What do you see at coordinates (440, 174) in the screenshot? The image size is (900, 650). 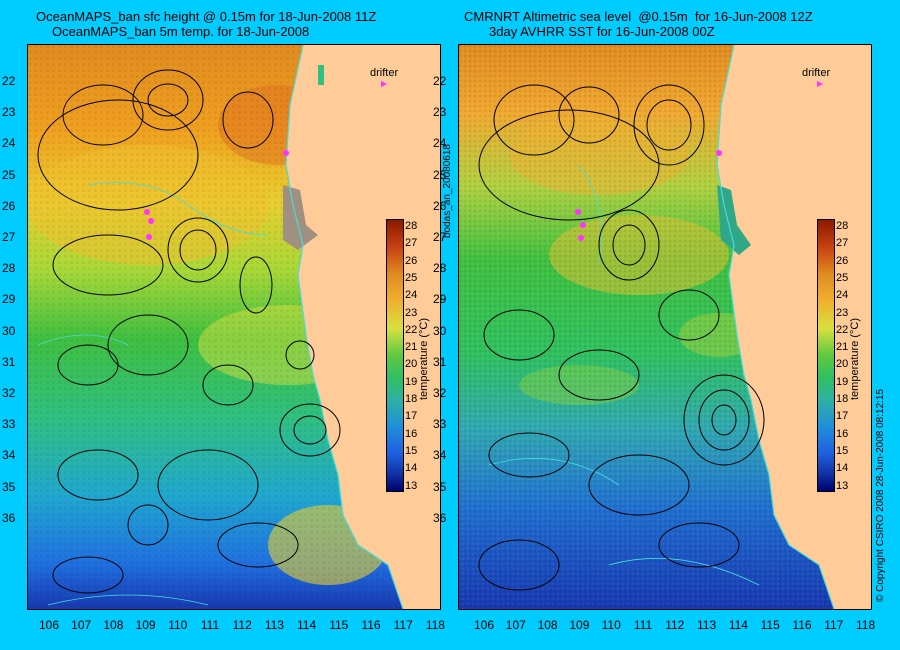 I see `right-lat-label: 25` at bounding box center [440, 174].